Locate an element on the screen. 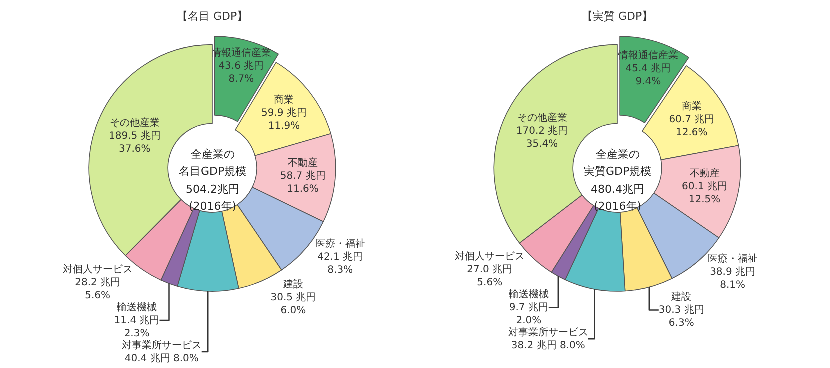  data-label: 59.9 兆円 11.9% is located at coordinates (284, 119).